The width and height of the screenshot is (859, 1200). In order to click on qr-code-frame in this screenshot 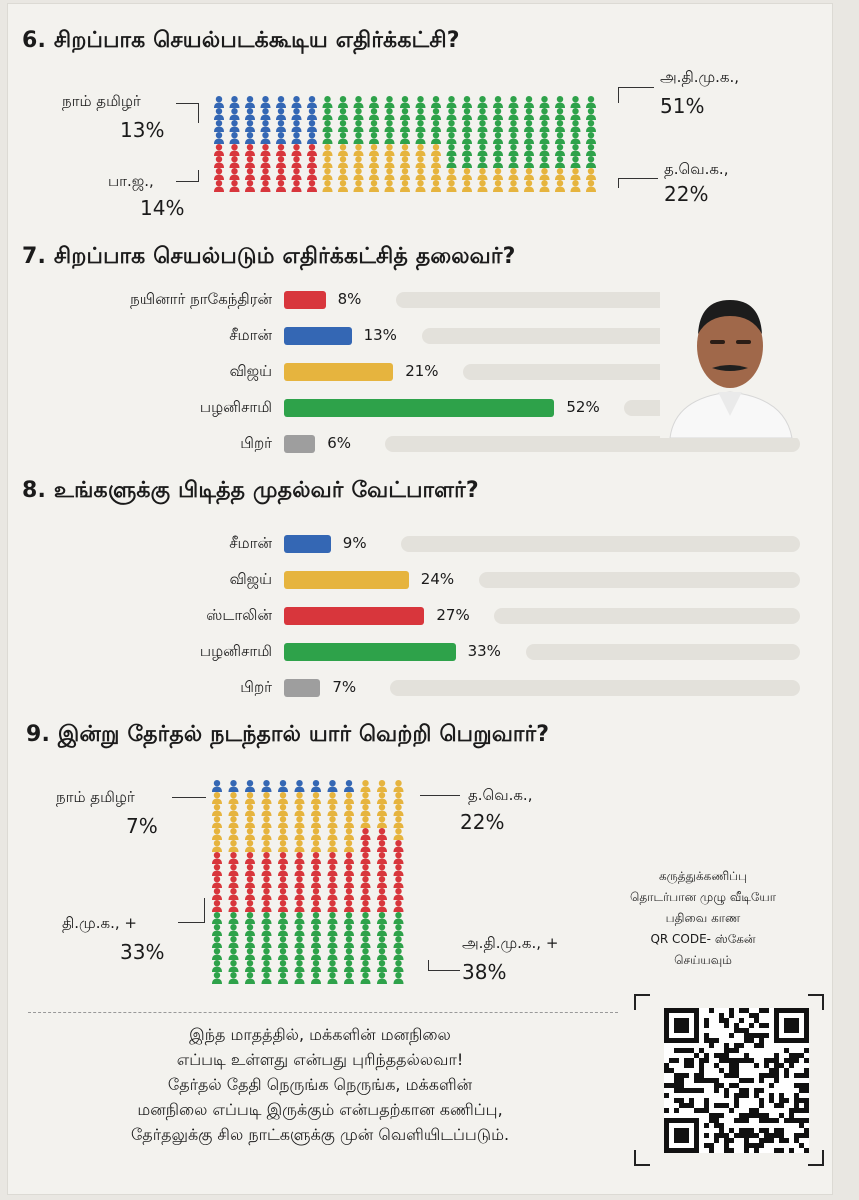, I will do `click(729, 1080)`.